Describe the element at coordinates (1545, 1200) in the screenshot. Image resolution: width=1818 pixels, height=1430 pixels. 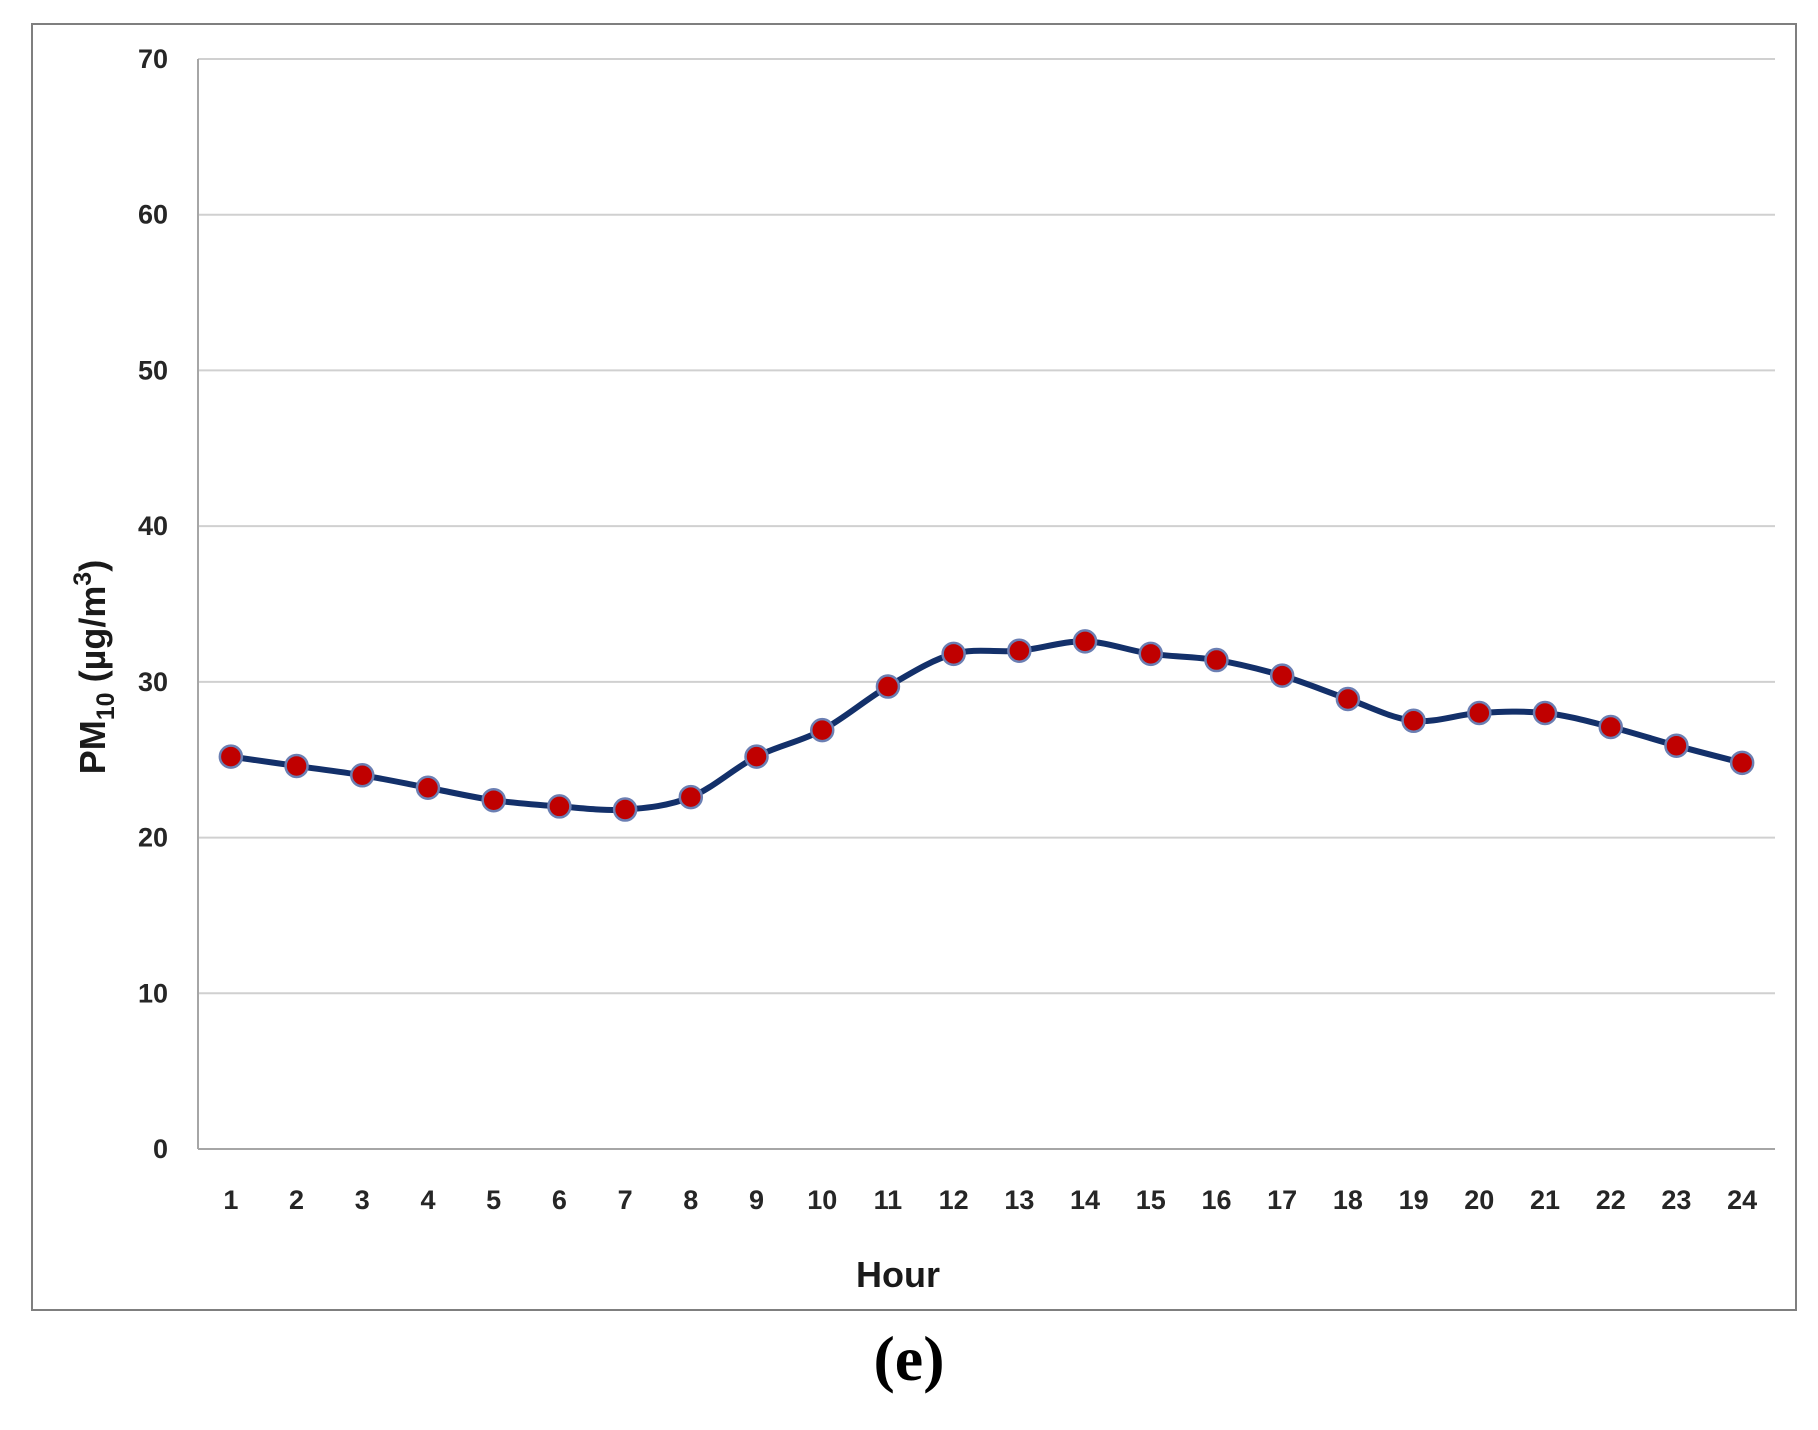
I see `x-tick-label-21: 21` at that location.